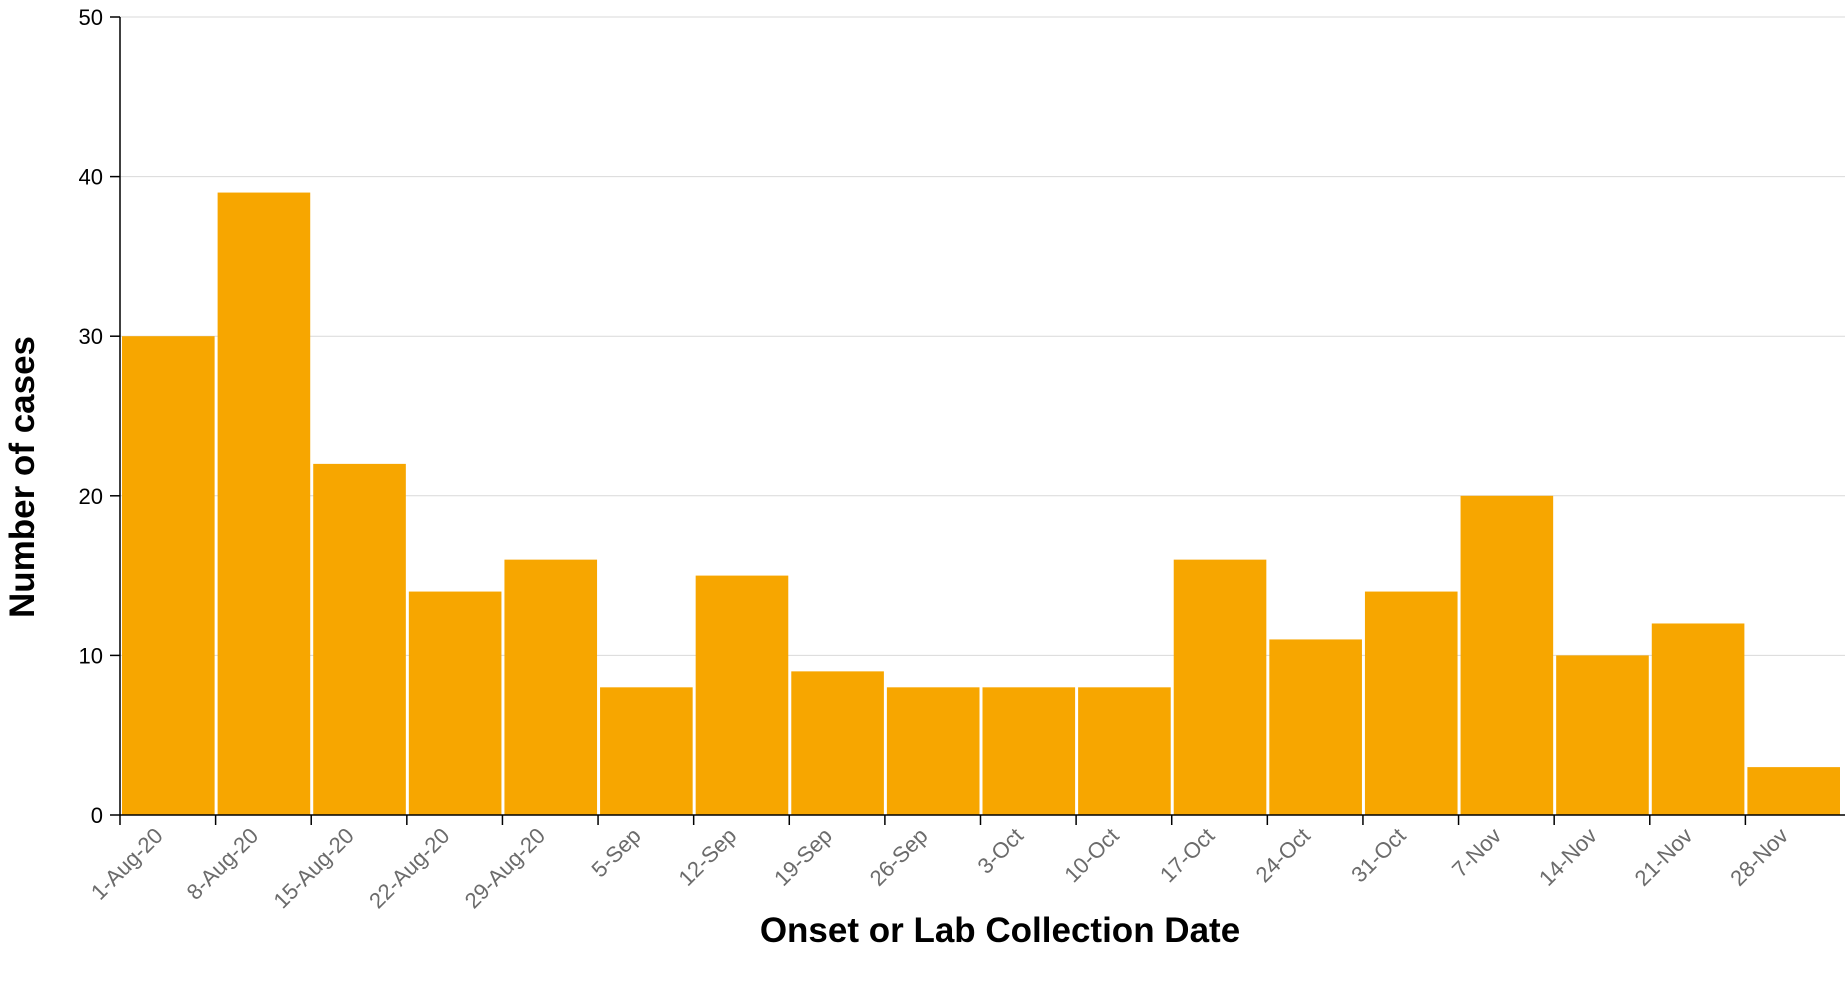 The image size is (1845, 986). I want to click on x-tick-label: 10-Oct, so click(1091, 855).